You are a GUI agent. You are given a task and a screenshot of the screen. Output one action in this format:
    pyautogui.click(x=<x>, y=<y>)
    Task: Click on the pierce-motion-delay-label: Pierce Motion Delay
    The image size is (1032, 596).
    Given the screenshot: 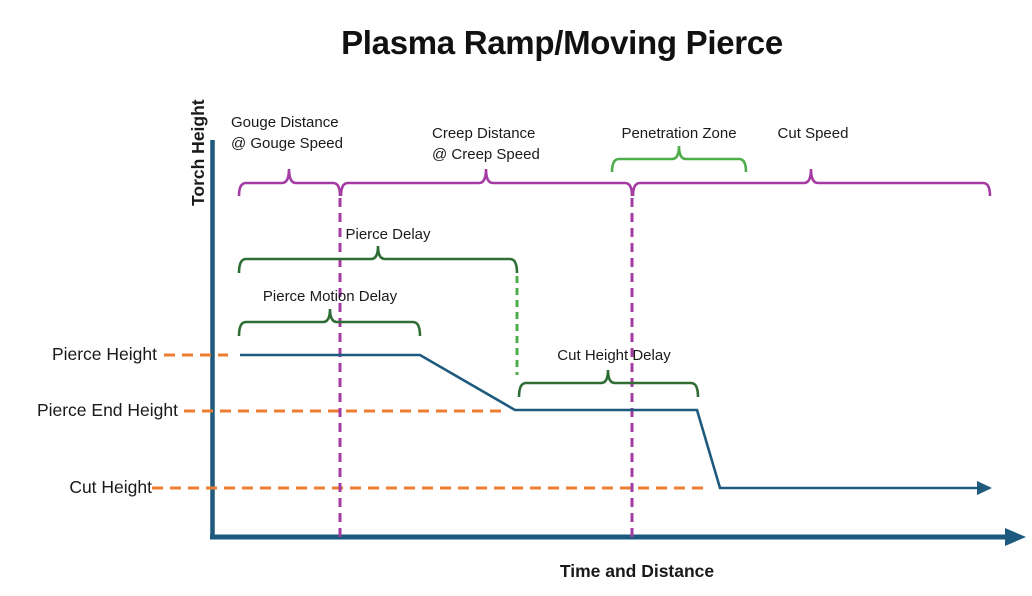 What is the action you would take?
    pyautogui.click(x=330, y=296)
    